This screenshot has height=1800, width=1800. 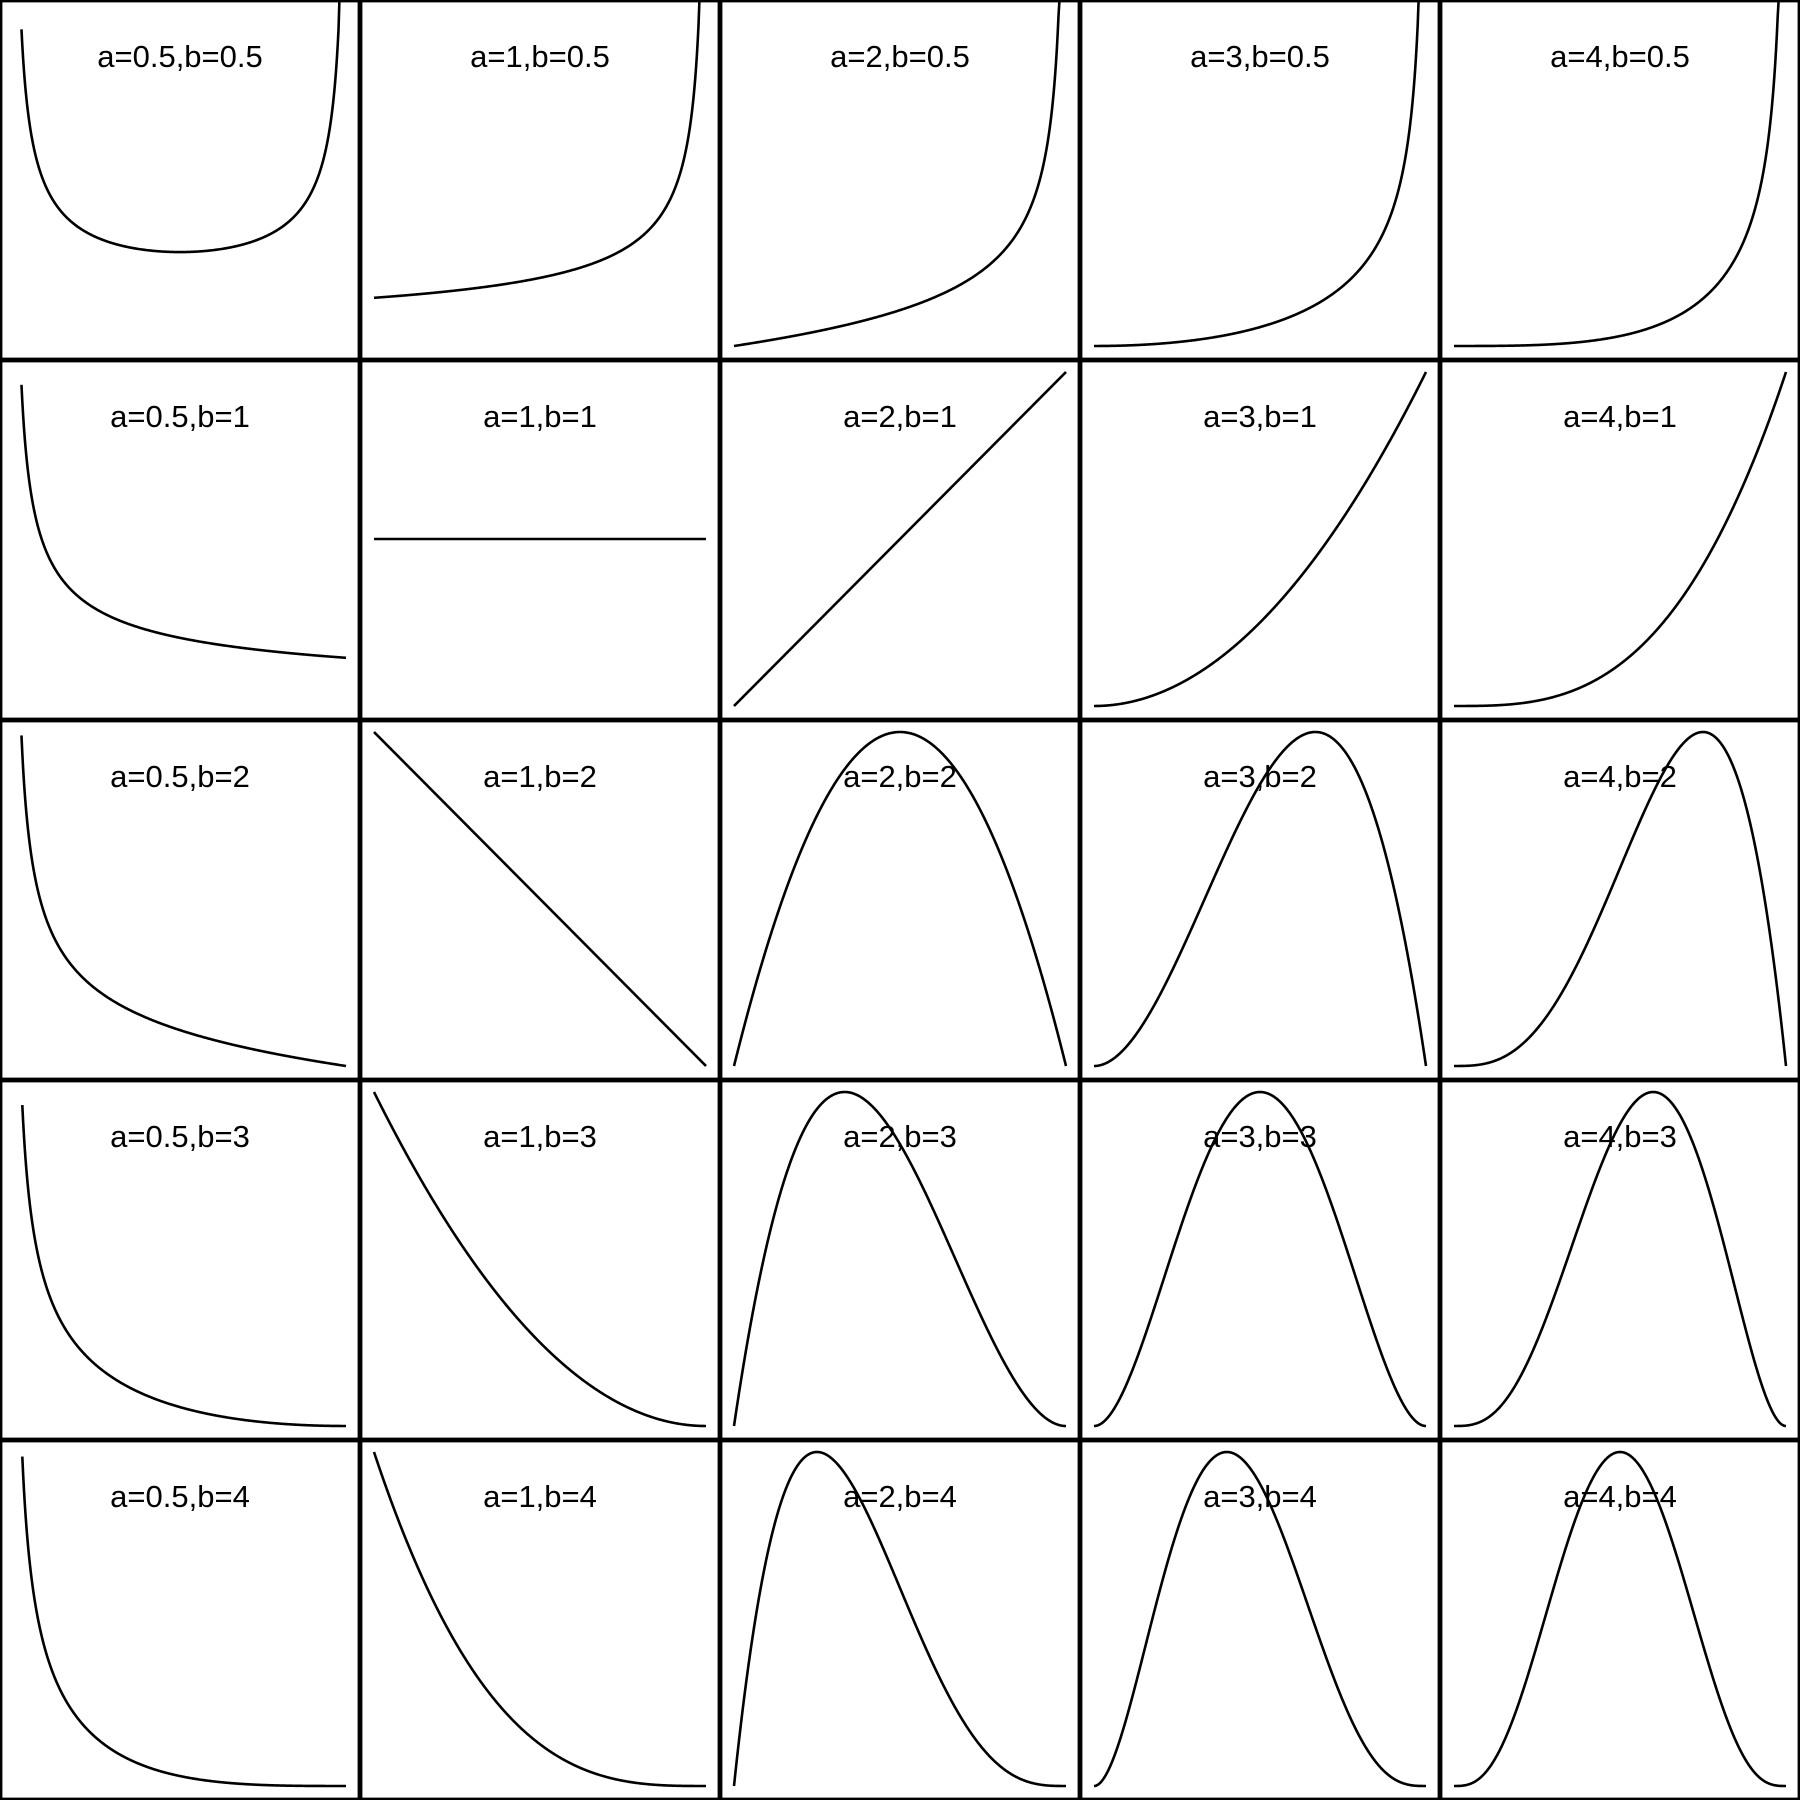 I want to click on panel-title: a=0.5,b=2, so click(x=180, y=776).